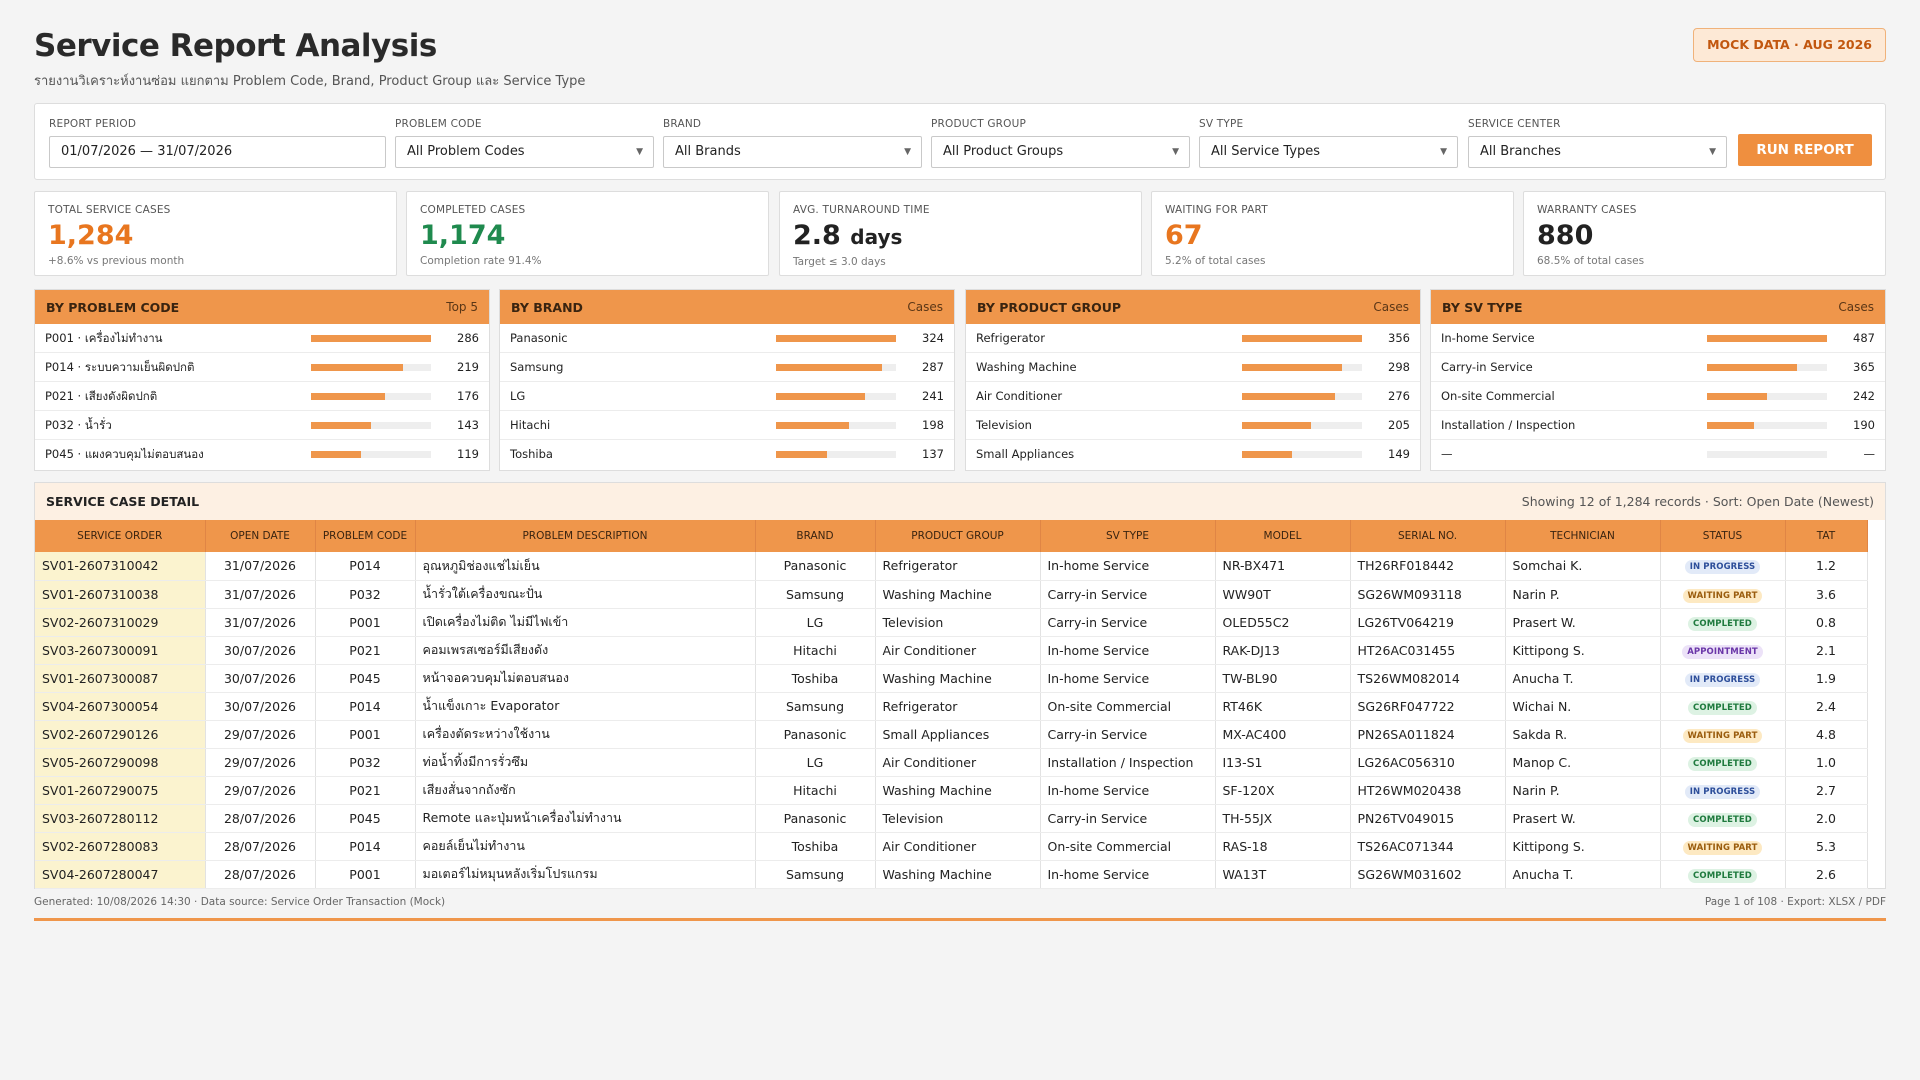 This screenshot has height=1080, width=1920. I want to click on problem-code-select: All Problem Codes ▼, so click(524, 152).